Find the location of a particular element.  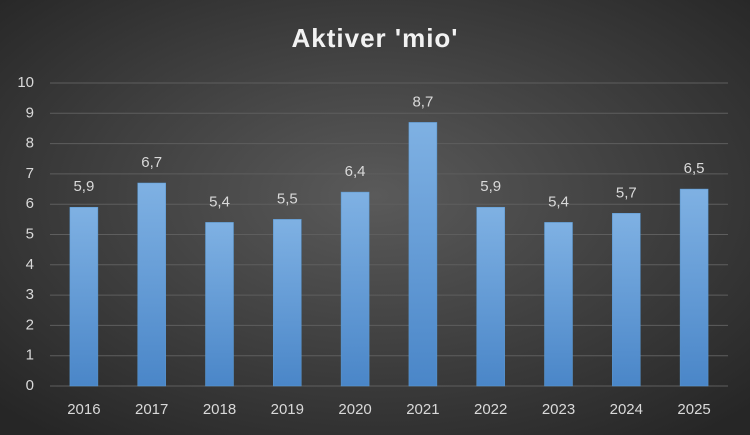

y-tick-label: 0 is located at coordinates (30, 385).